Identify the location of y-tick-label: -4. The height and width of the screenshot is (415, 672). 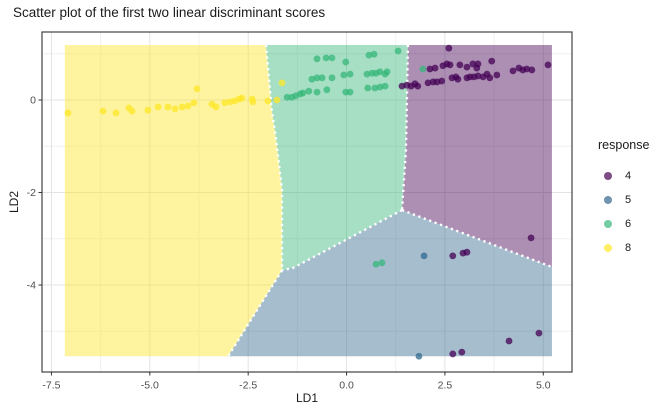
(31, 286).